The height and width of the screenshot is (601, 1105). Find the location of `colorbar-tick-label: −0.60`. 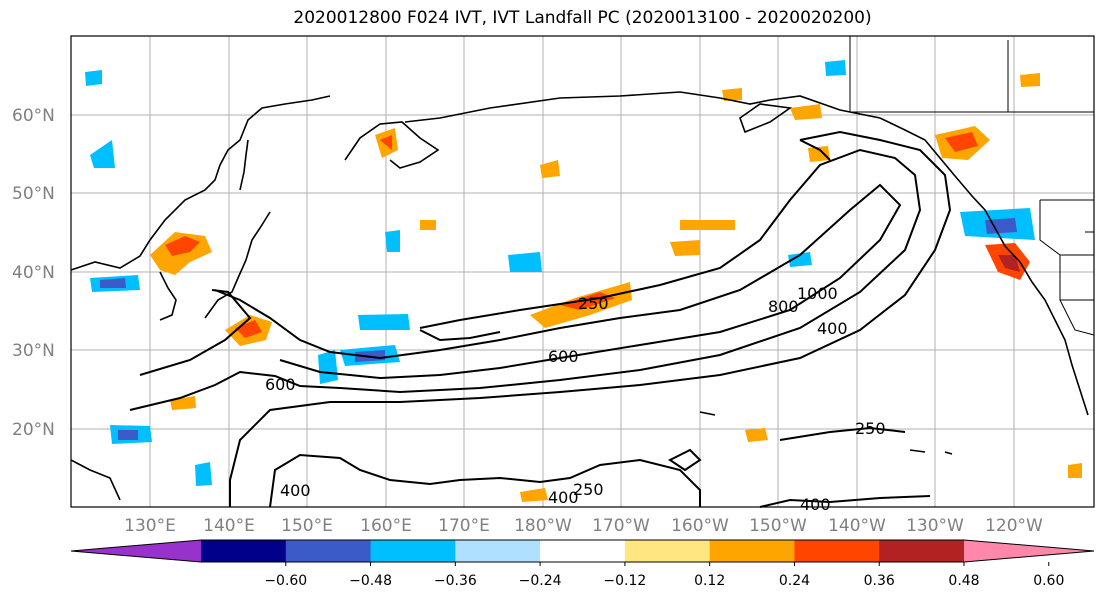

colorbar-tick-label: −0.60 is located at coordinates (285, 581).